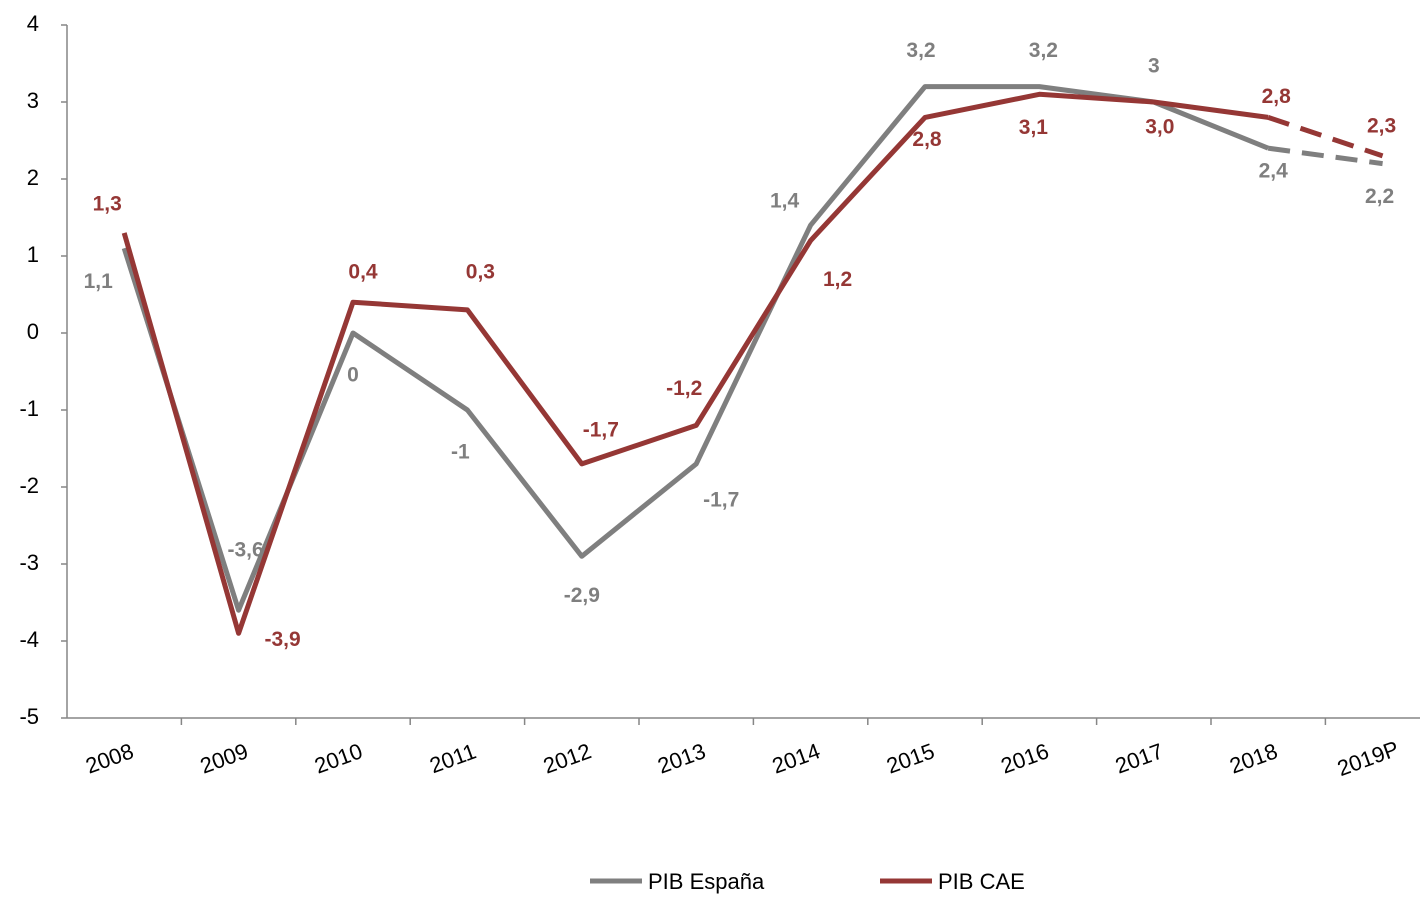  What do you see at coordinates (29, 639) in the screenshot?
I see `y-tick-label: -4` at bounding box center [29, 639].